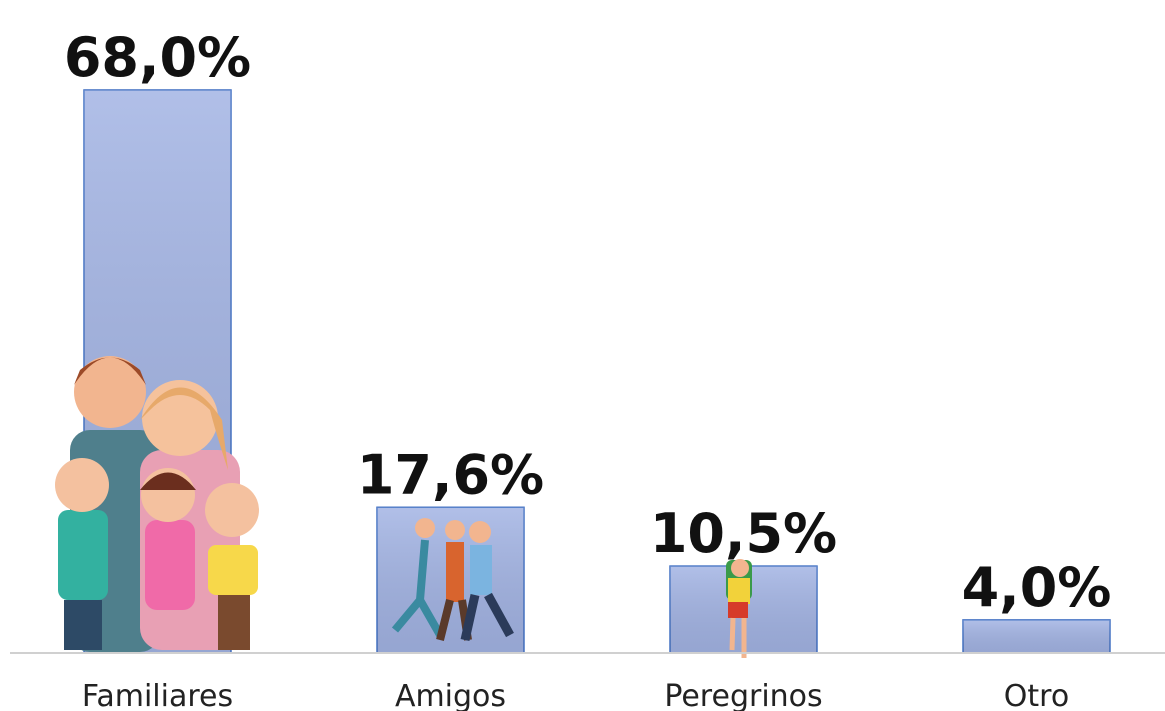 This screenshot has height=711, width=1165. I want to click on illustration-family, so click(157, 504).